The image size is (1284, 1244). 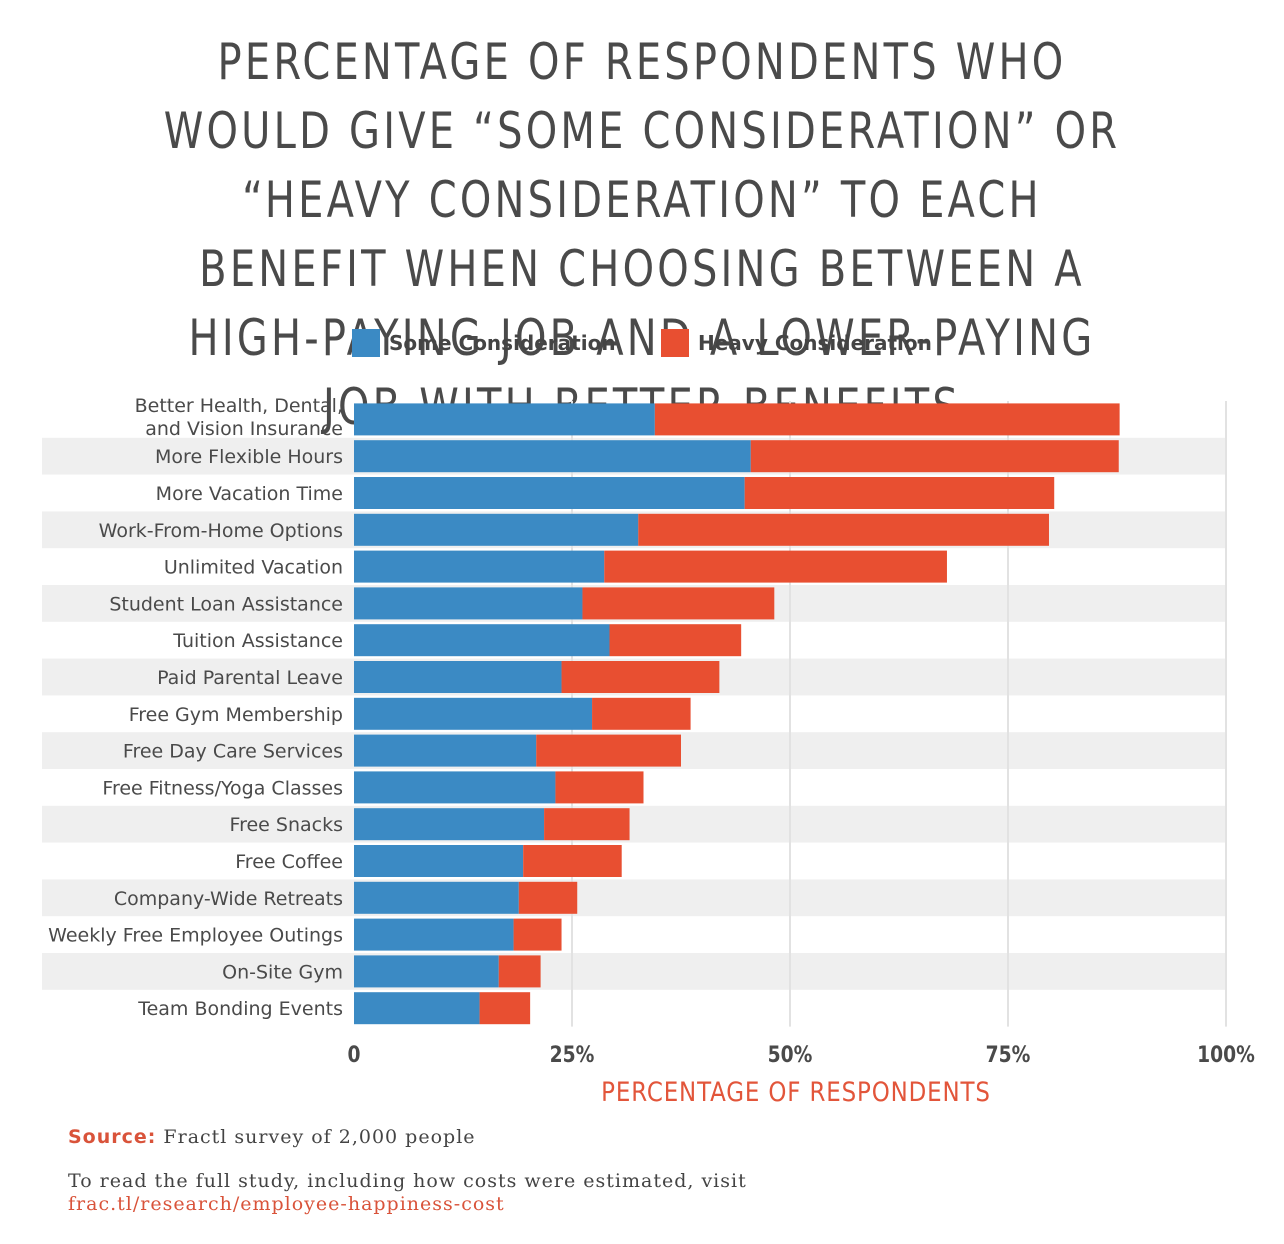 I want to click on x-axis-label: Percentage of Respondents, so click(x=796, y=1091).